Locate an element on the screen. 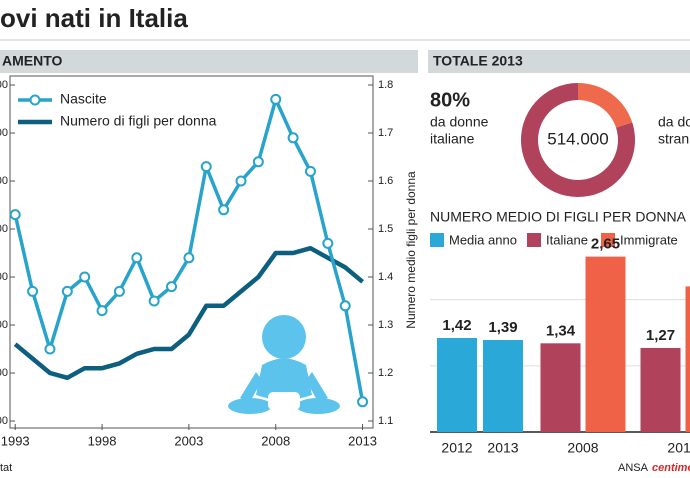  slice-label: italiane is located at coordinates (452, 139).